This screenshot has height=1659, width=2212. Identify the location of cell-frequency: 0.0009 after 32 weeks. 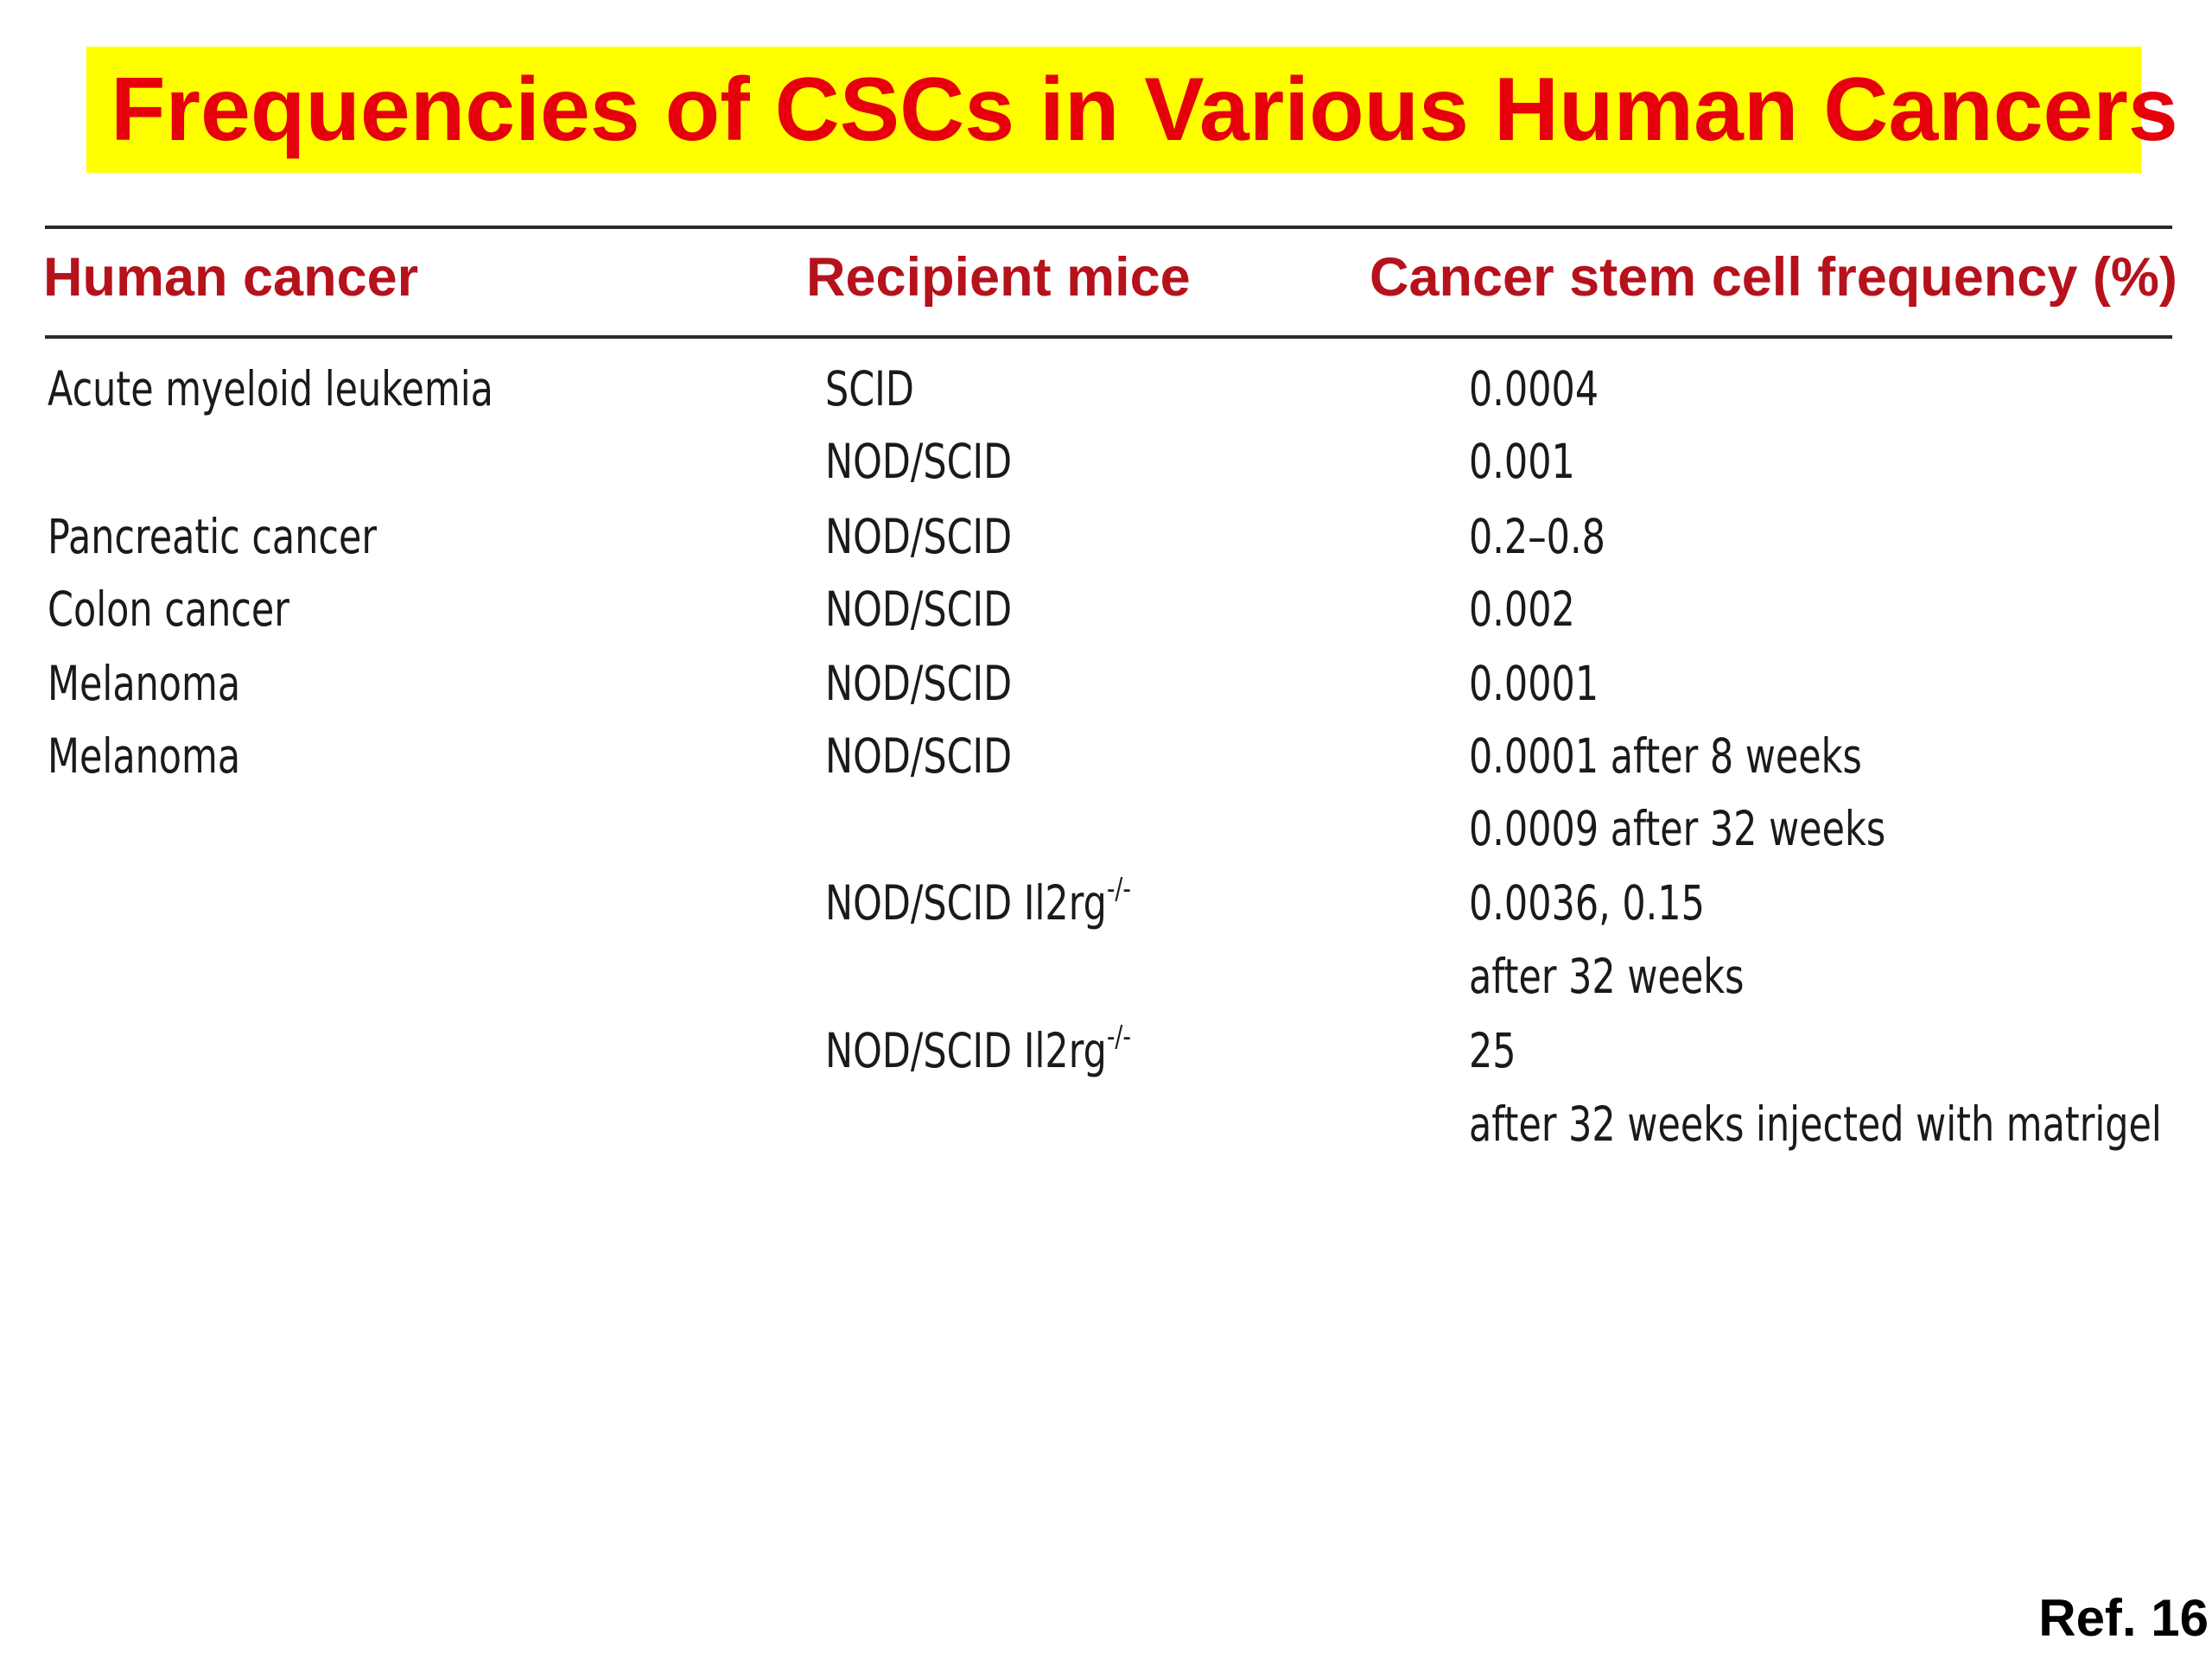
(1677, 828).